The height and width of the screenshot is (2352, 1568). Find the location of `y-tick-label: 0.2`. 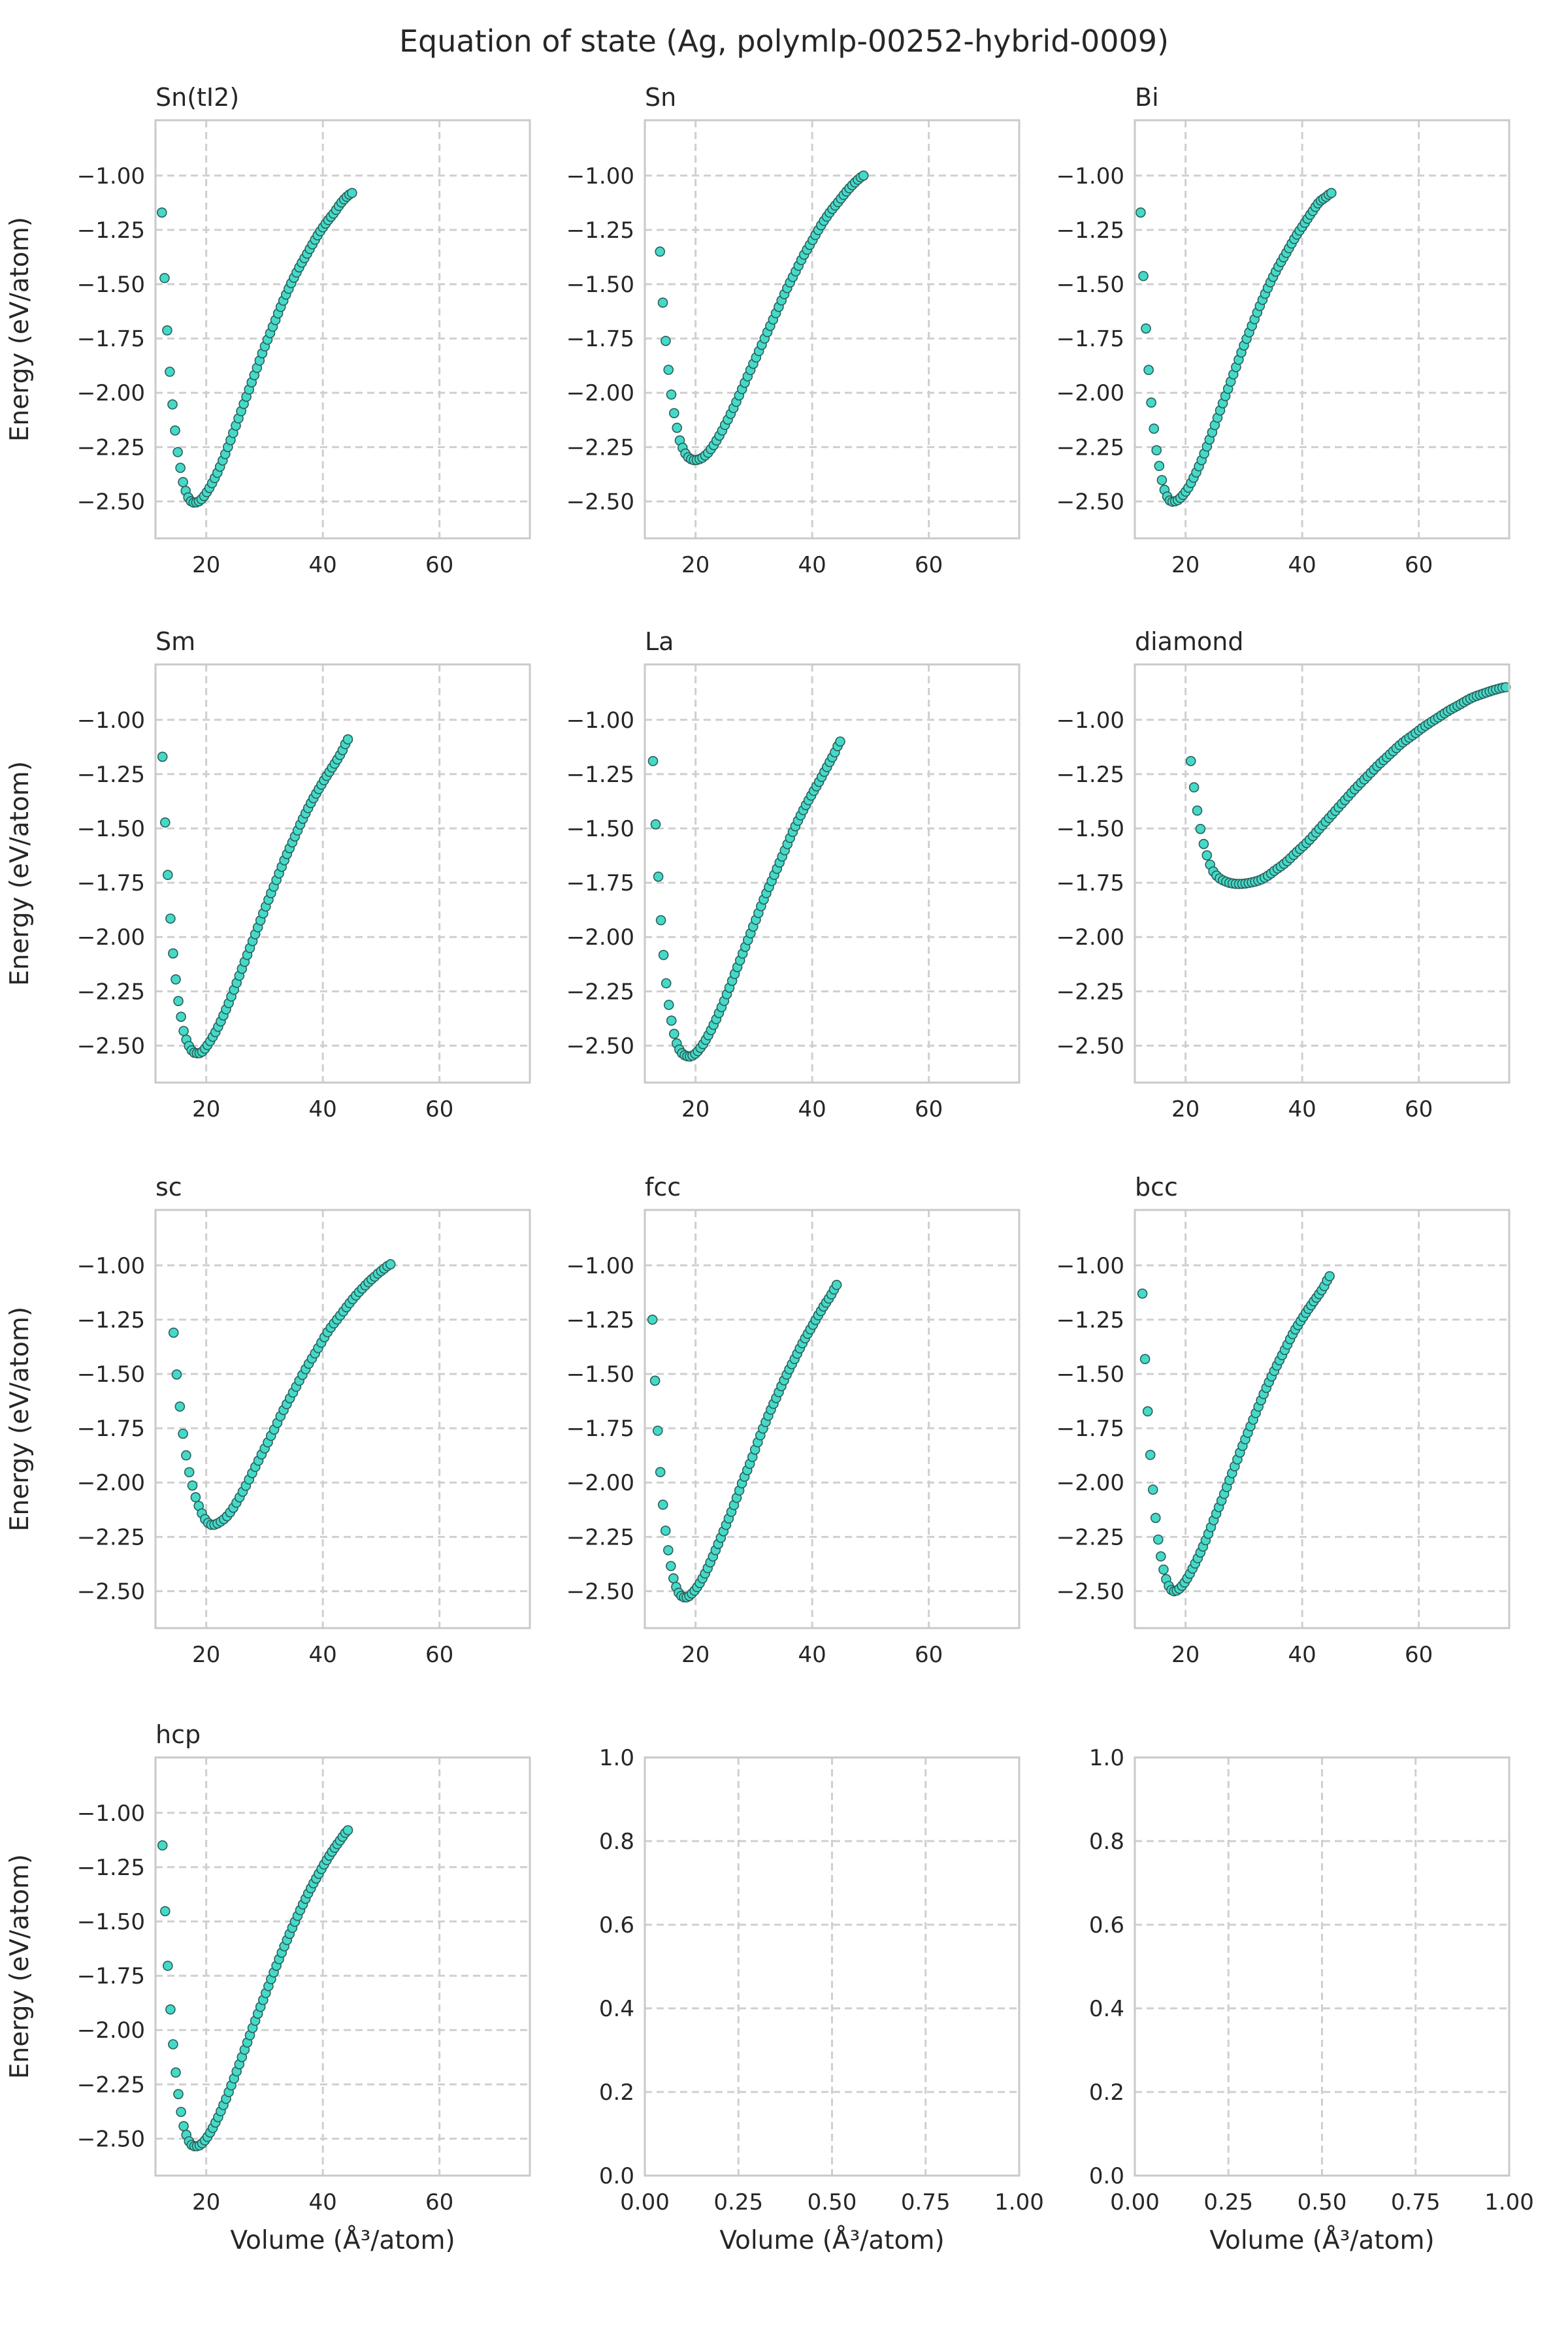

y-tick-label: 0.2 is located at coordinates (616, 2093).